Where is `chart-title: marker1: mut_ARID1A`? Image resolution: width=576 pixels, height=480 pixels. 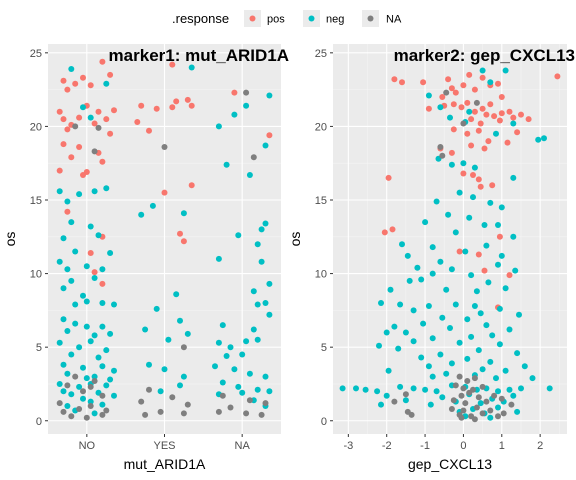 chart-title: marker1: mut_ARID1A is located at coordinates (199, 55).